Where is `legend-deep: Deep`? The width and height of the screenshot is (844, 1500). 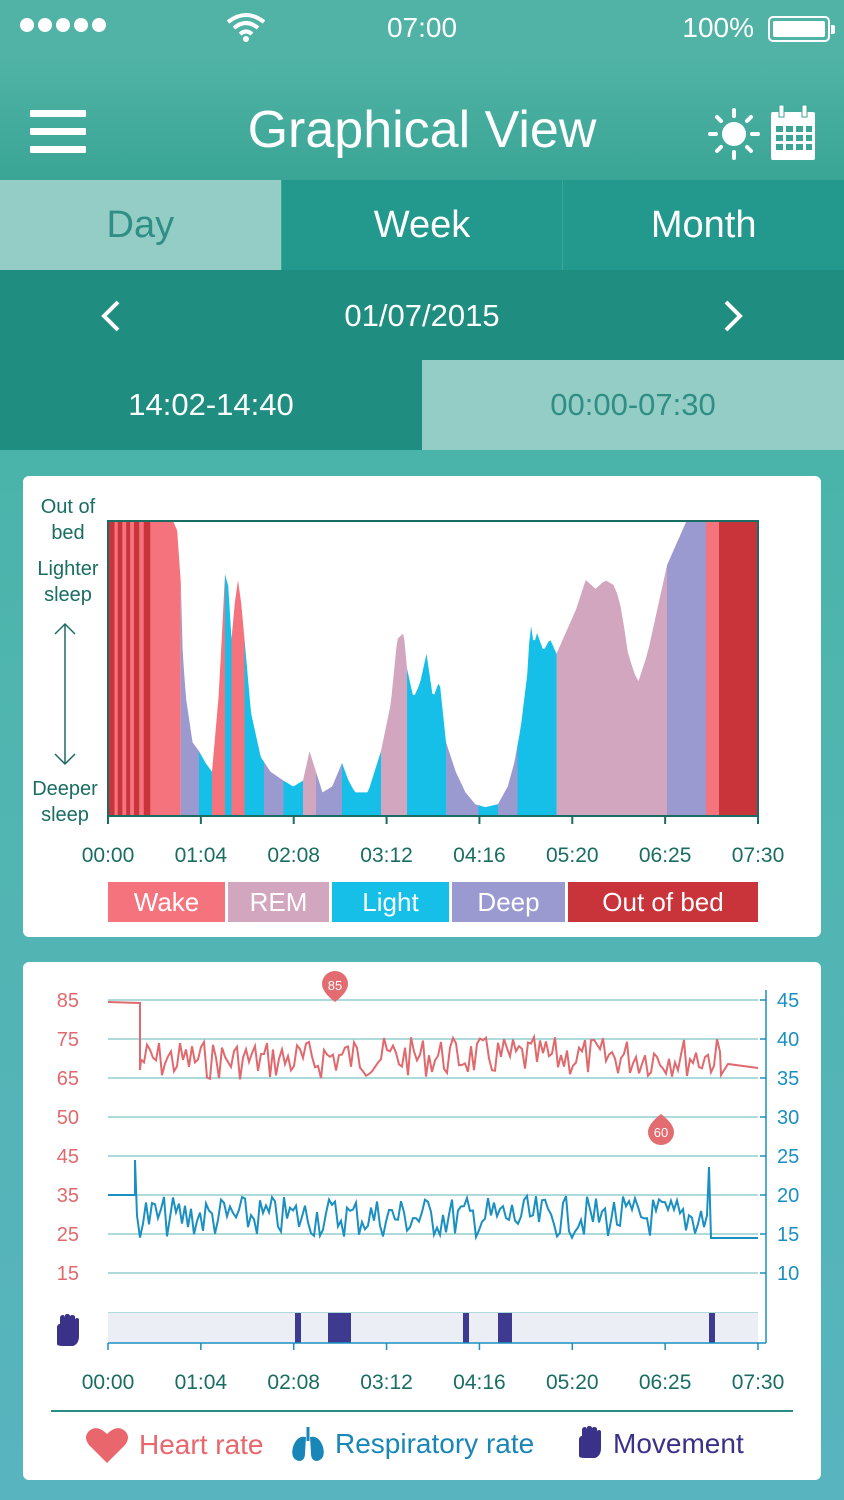
legend-deep: Deep is located at coordinates (510, 902).